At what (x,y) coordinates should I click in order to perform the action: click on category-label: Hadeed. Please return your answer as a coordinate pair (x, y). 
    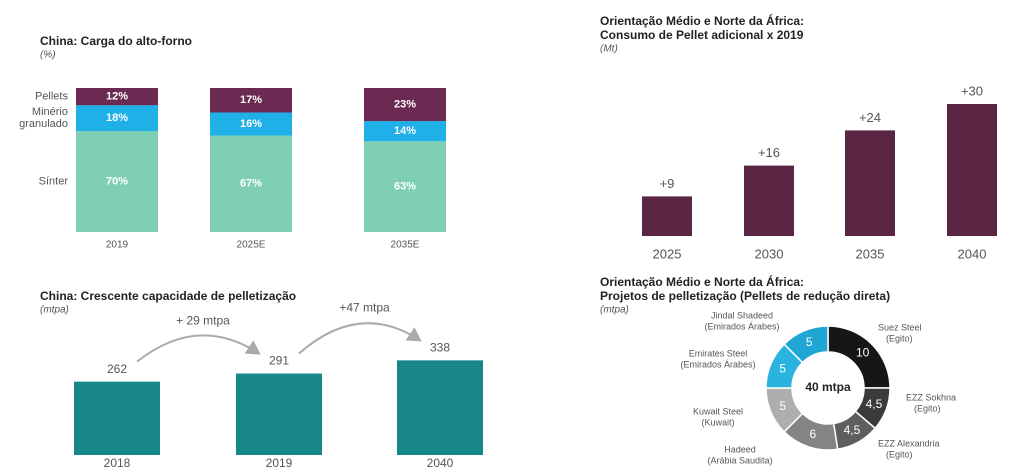
    Looking at the image, I should click on (740, 449).